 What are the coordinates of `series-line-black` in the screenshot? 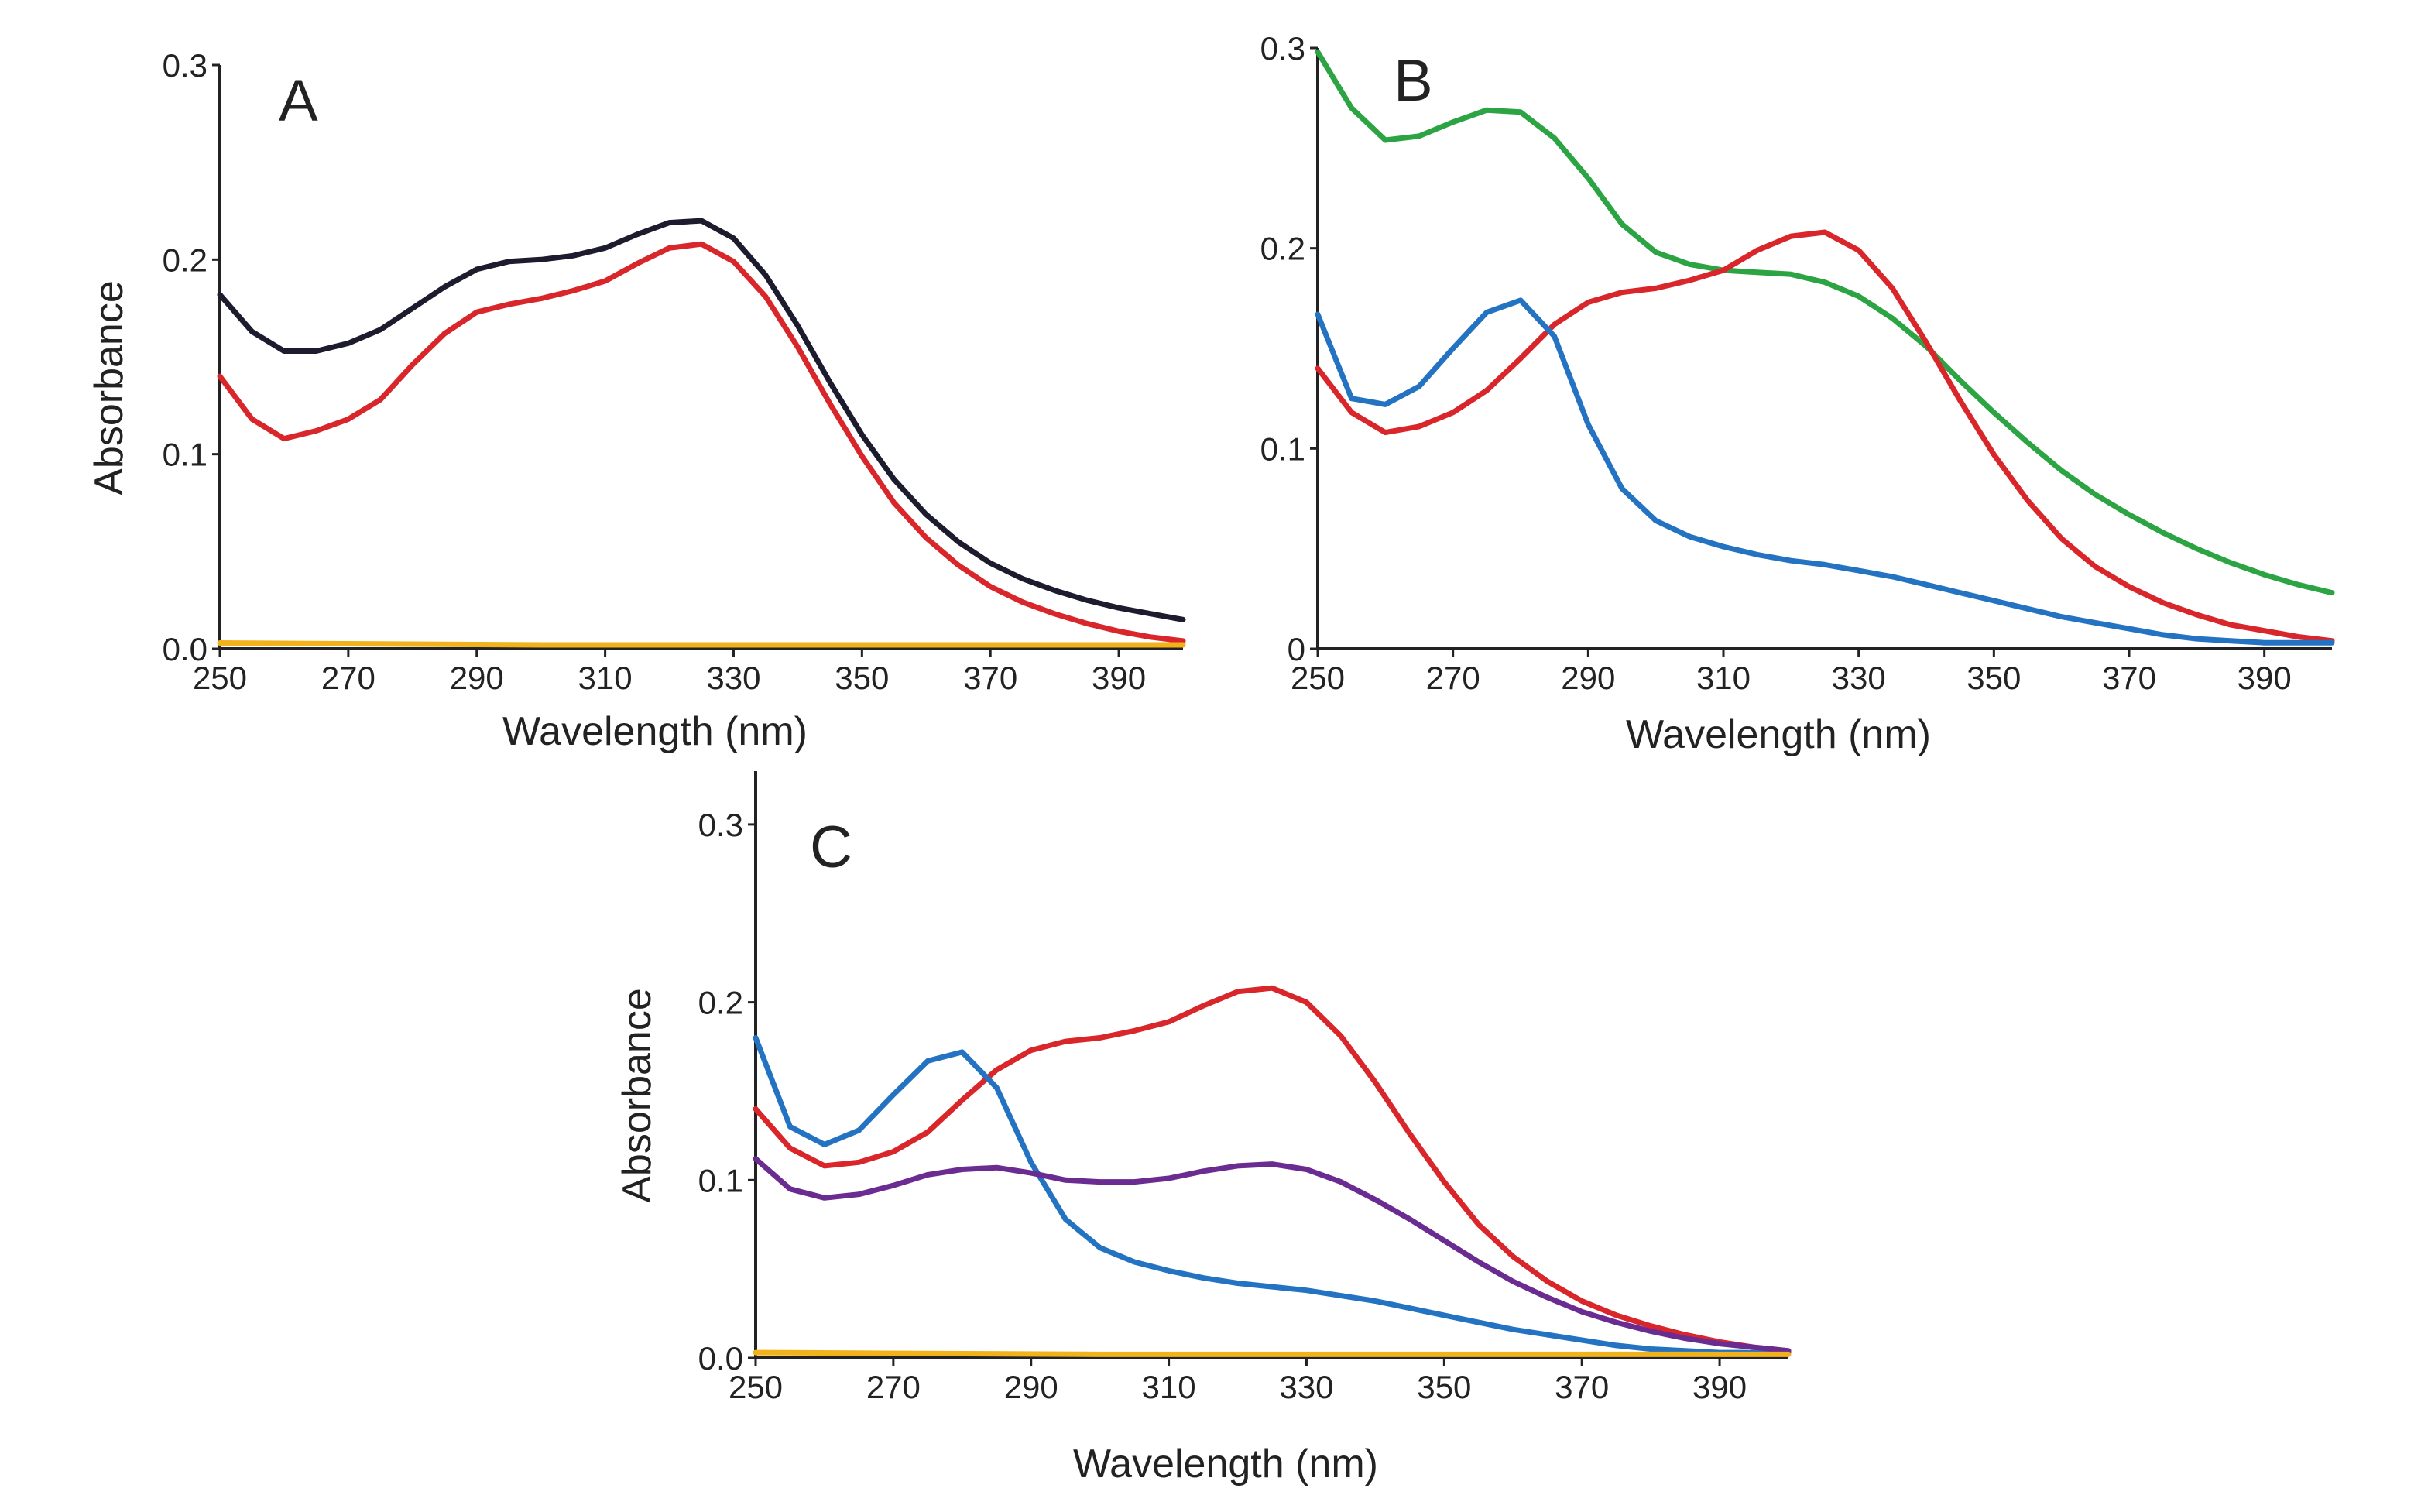 It's located at (701, 420).